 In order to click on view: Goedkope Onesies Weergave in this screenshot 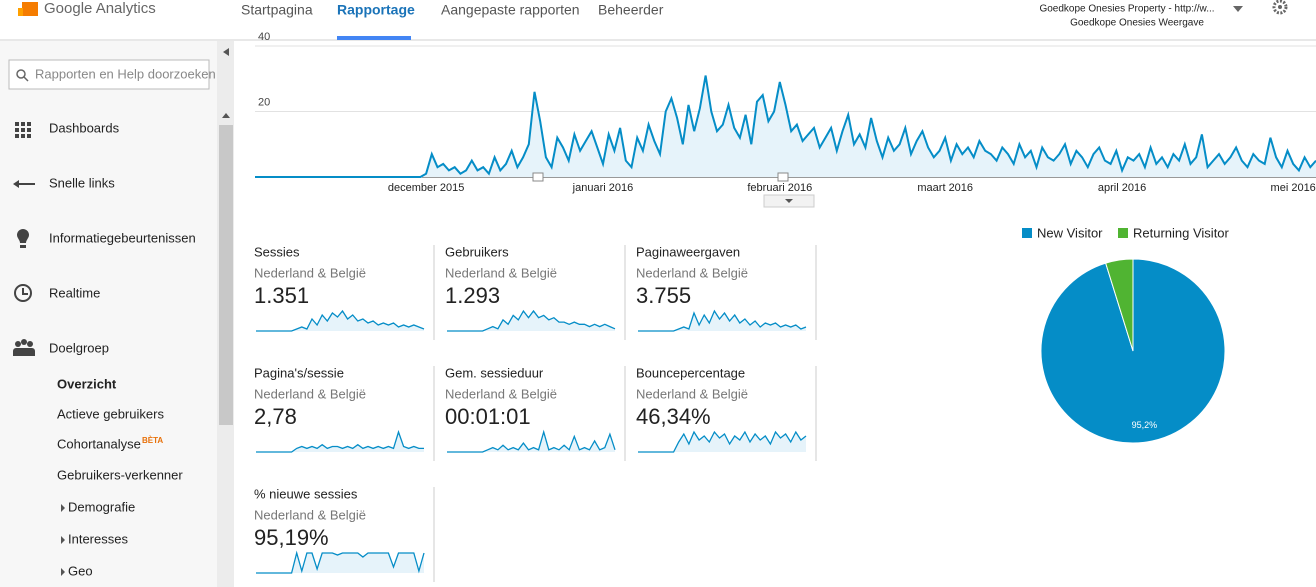, I will do `click(1137, 23)`.